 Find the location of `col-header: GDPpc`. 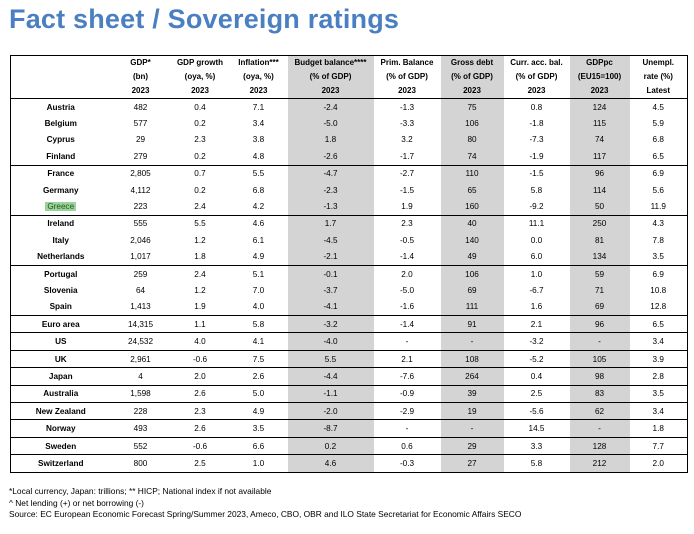

col-header: GDPpc is located at coordinates (599, 62).